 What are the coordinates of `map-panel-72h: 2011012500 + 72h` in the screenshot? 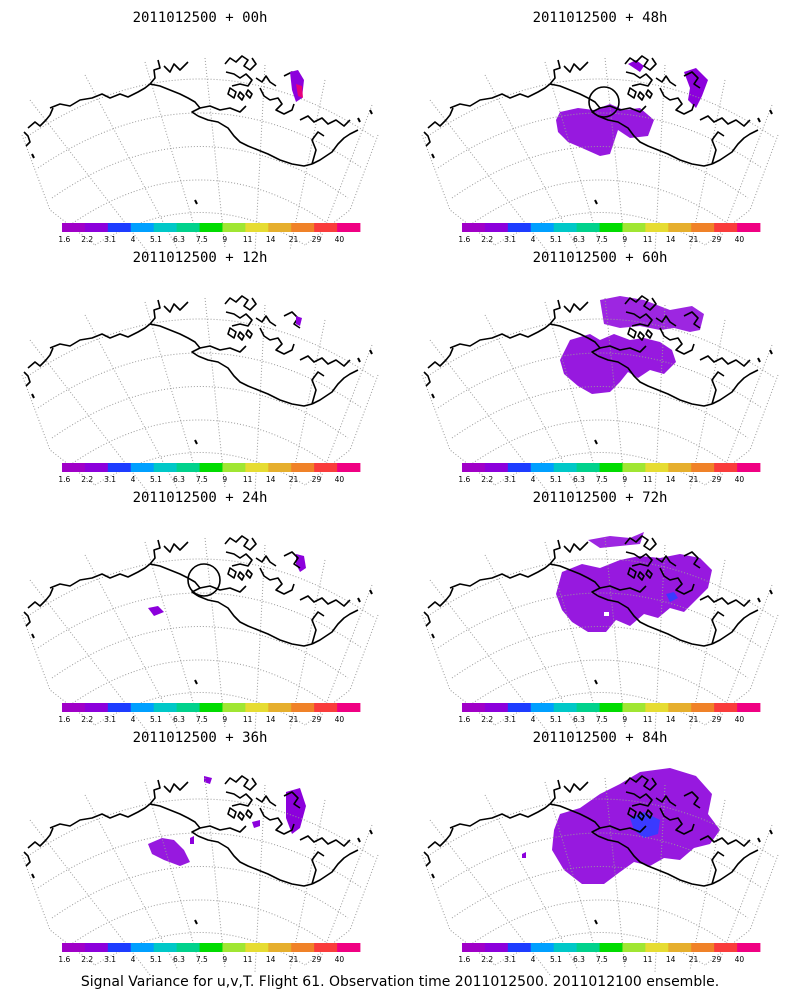 It's located at (600, 612).